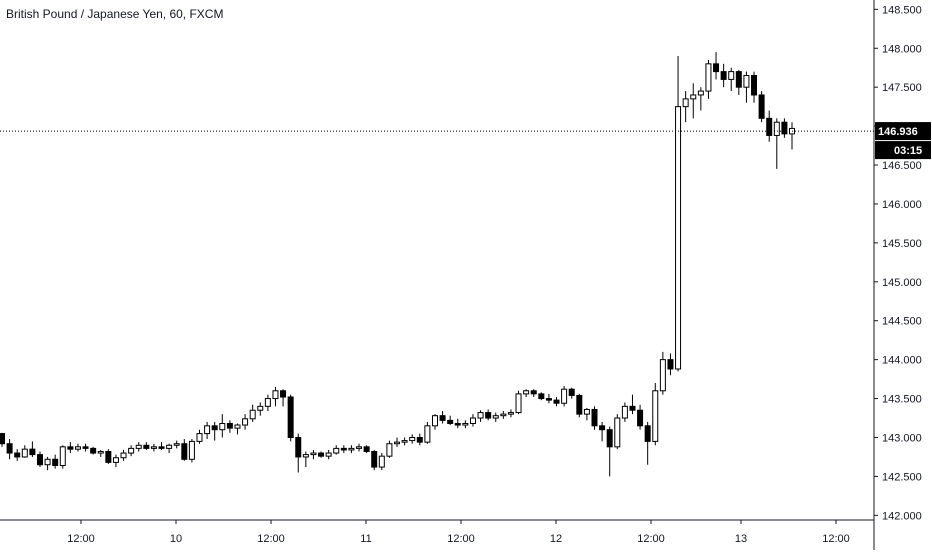 The width and height of the screenshot is (932, 555). What do you see at coordinates (902, 166) in the screenshot?
I see `y-tick-label: 146.500` at bounding box center [902, 166].